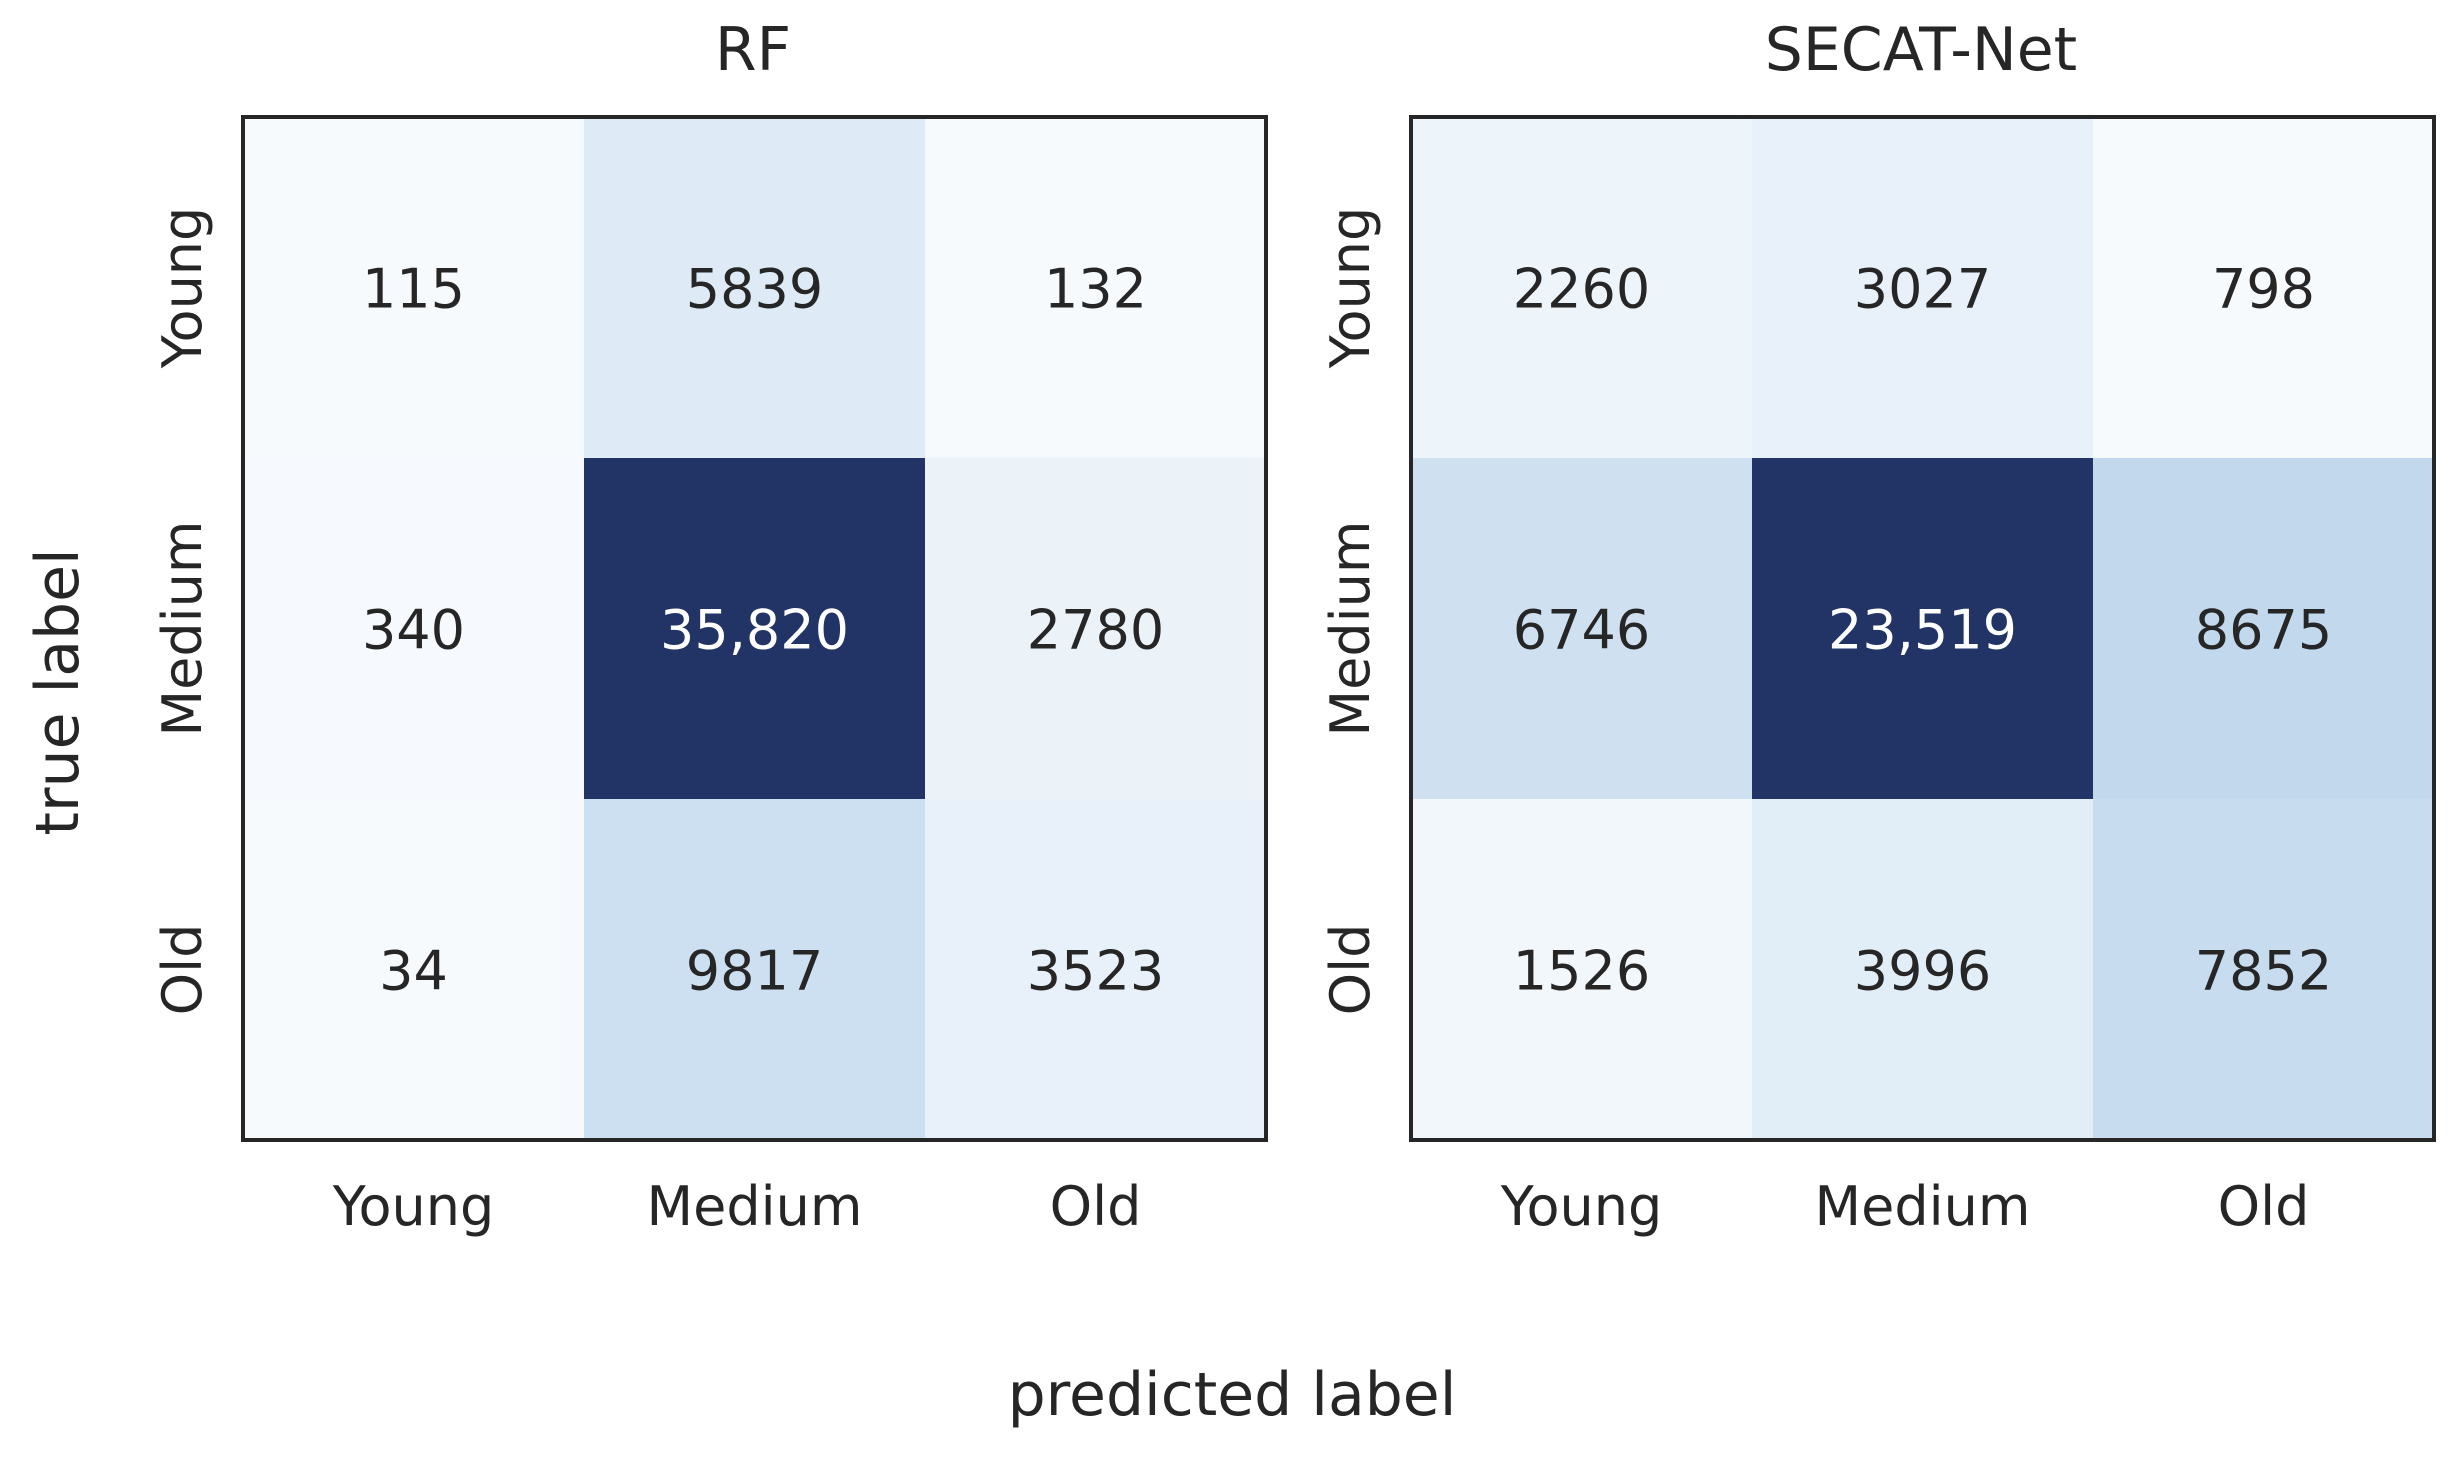  I want to click on cell-value-label: 2780, so click(1095, 630).